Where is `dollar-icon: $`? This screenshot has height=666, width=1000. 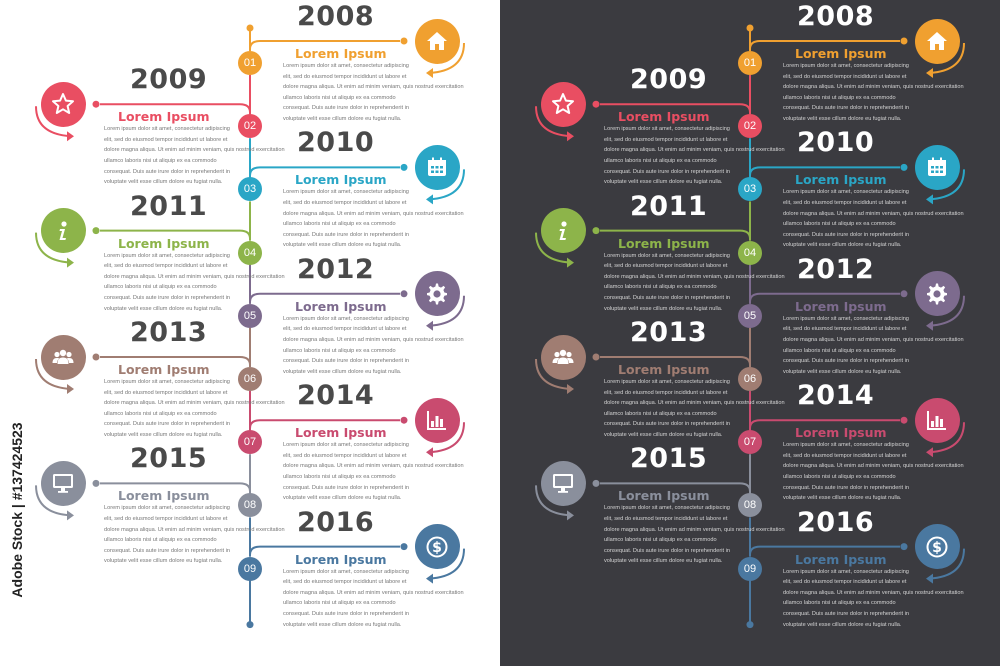
dollar-icon: $ is located at coordinates (437, 547).